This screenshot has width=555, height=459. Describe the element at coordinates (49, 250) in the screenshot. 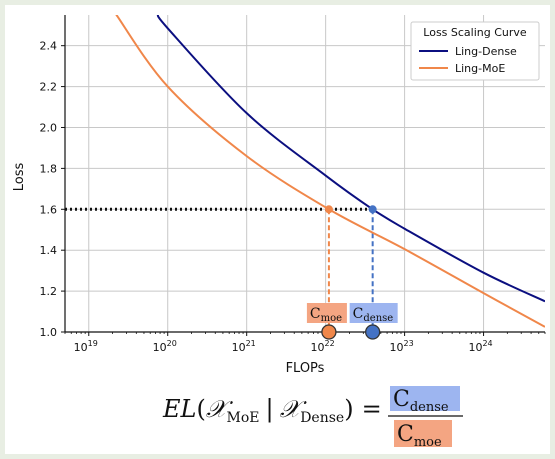

I see `y-tick-label: 1.4` at that location.